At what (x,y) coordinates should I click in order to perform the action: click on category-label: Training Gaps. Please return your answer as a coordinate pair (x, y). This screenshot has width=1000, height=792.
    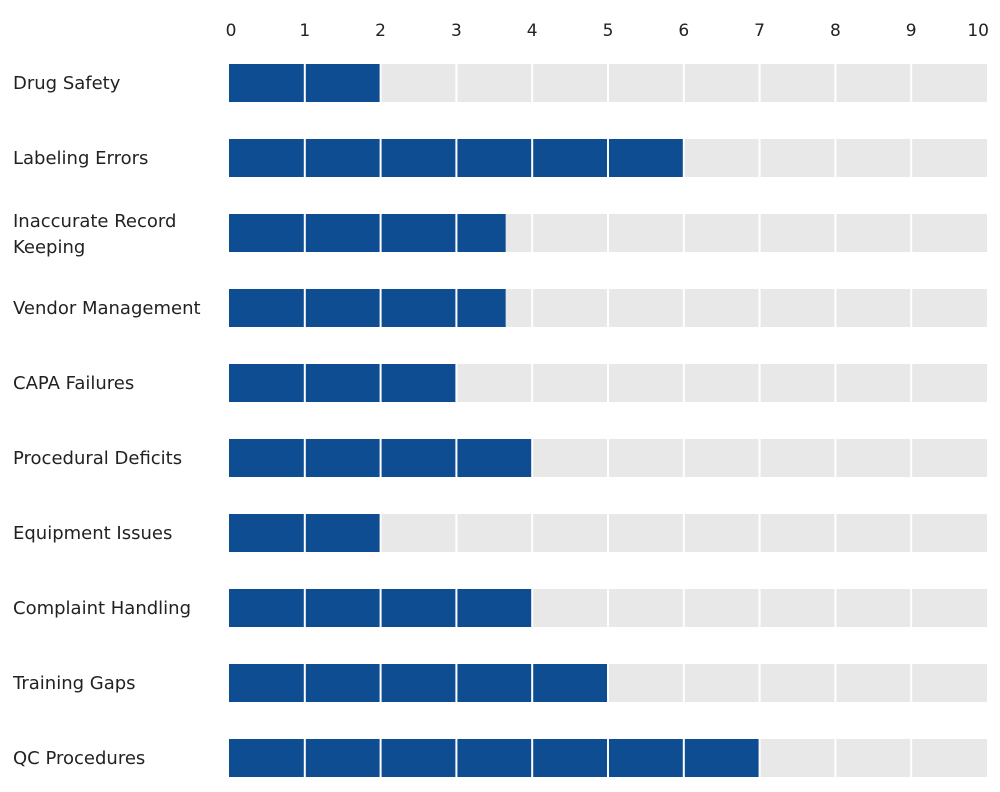
    Looking at the image, I should click on (74, 683).